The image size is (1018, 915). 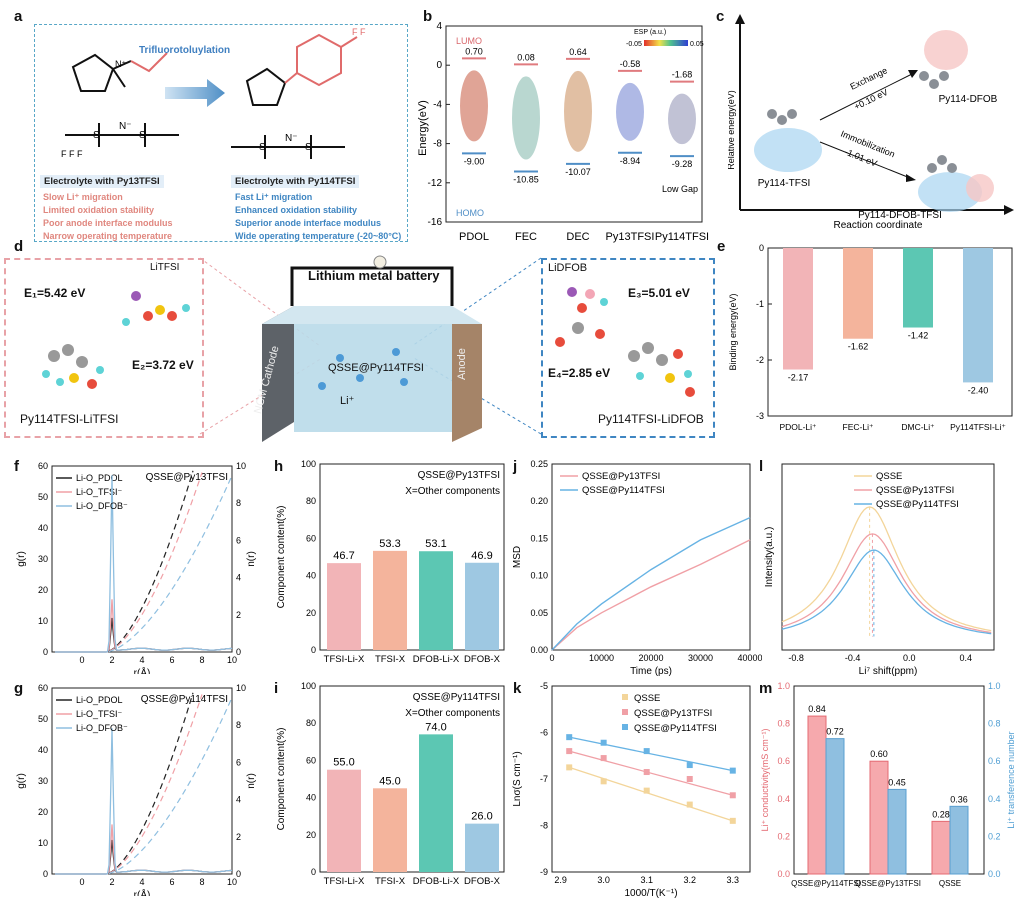 What do you see at coordinates (621, 476) in the screenshot?
I see `legend-label: QSSE@Py13TFSI` at bounding box center [621, 476].